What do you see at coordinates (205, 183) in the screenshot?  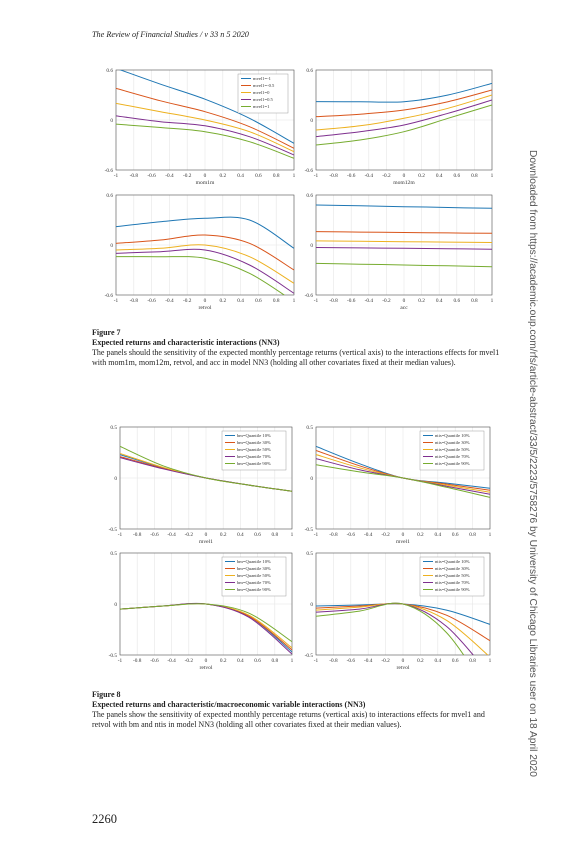 I see `x-axis-label: mom1m` at bounding box center [205, 183].